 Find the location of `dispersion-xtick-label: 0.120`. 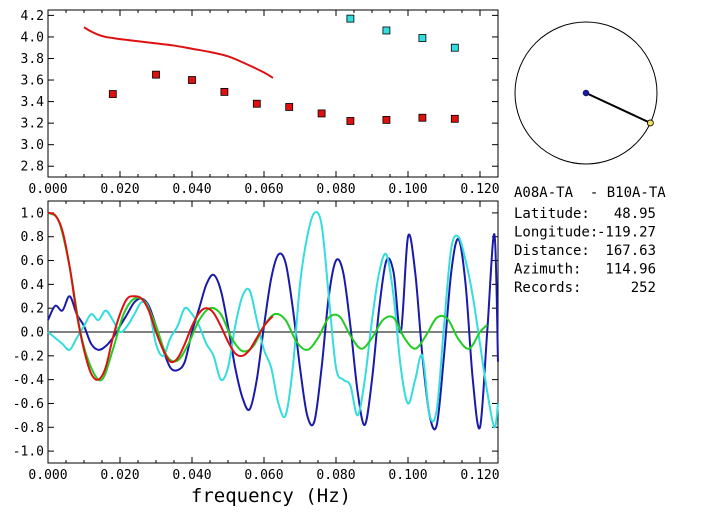

dispersion-xtick-label: 0.120 is located at coordinates (479, 189).